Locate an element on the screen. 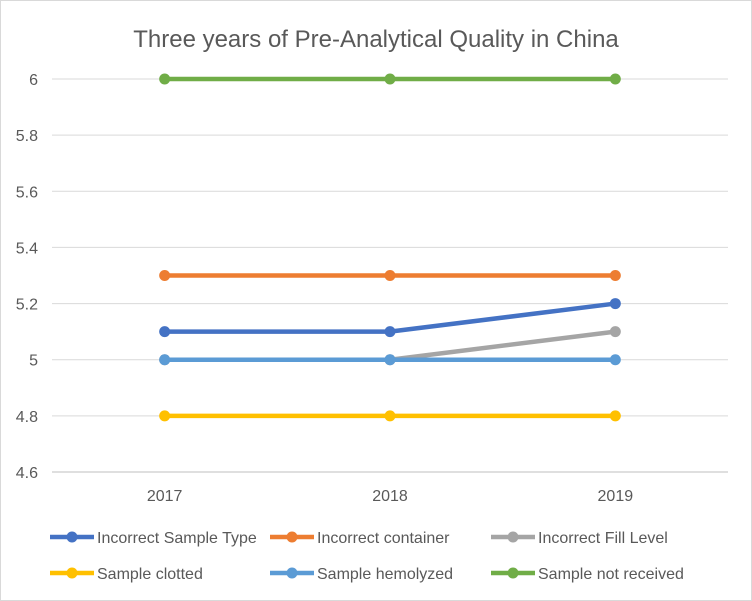 The image size is (752, 601). series-sample-hemolyzed is located at coordinates (390, 360).